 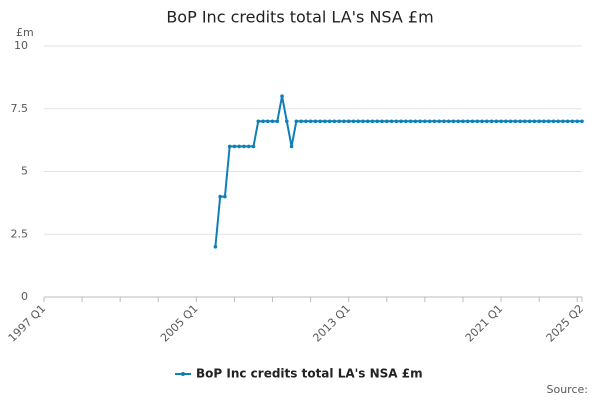 What do you see at coordinates (568, 389) in the screenshot?
I see `source: Source:` at bounding box center [568, 389].